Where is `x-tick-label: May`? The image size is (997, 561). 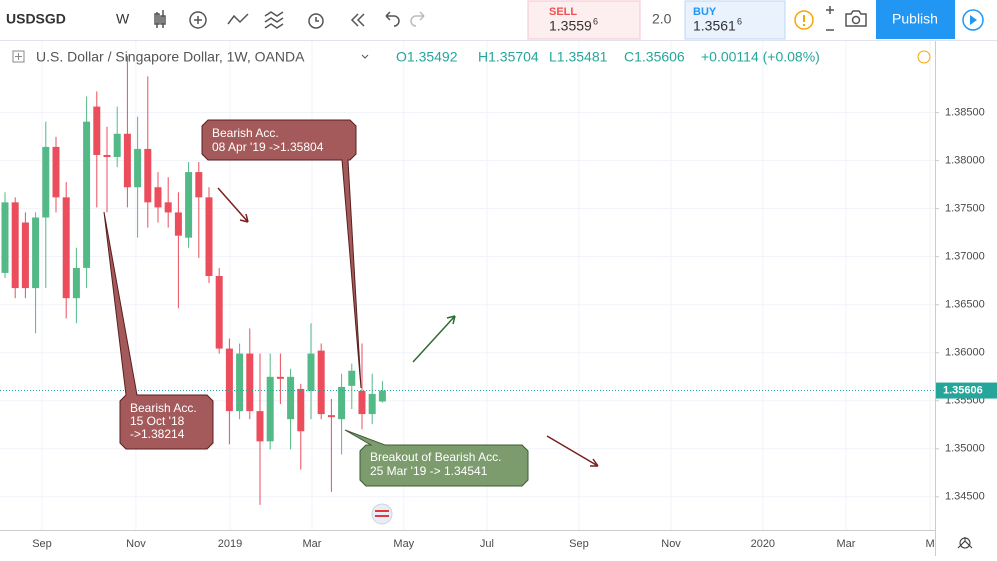
x-tick-label: May is located at coordinates (403, 544).